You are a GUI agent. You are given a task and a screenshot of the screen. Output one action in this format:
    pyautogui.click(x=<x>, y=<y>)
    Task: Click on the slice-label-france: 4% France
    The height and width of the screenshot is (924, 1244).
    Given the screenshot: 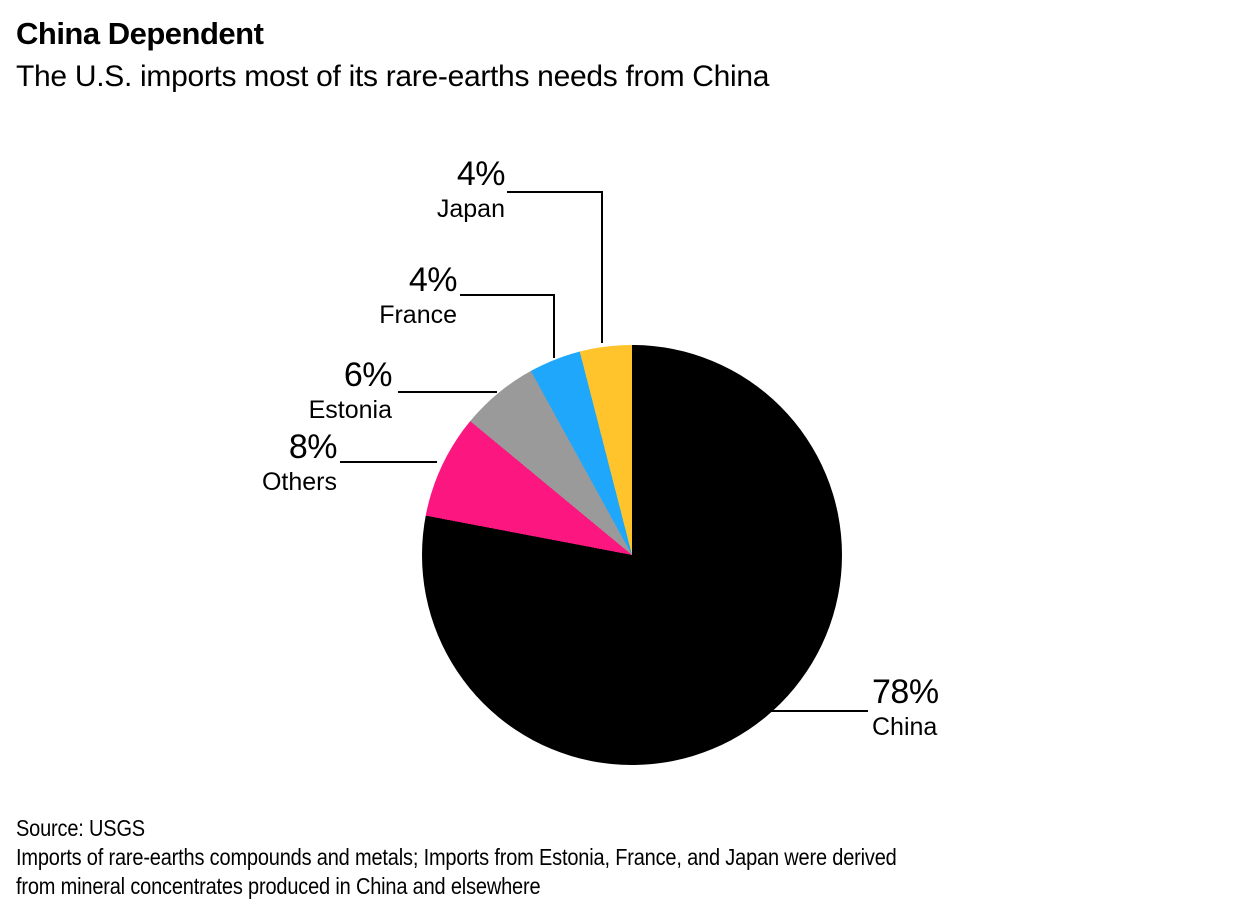 What is the action you would take?
    pyautogui.click(x=418, y=296)
    